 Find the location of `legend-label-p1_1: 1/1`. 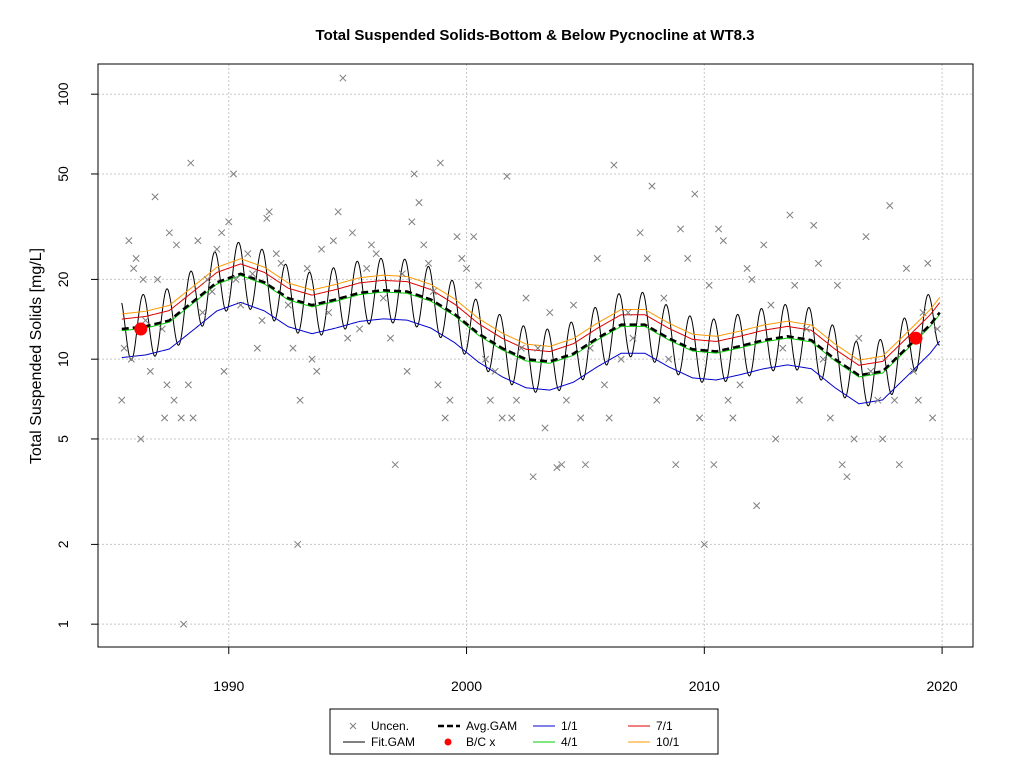

legend-label-p1_1: 1/1 is located at coordinates (569, 726).